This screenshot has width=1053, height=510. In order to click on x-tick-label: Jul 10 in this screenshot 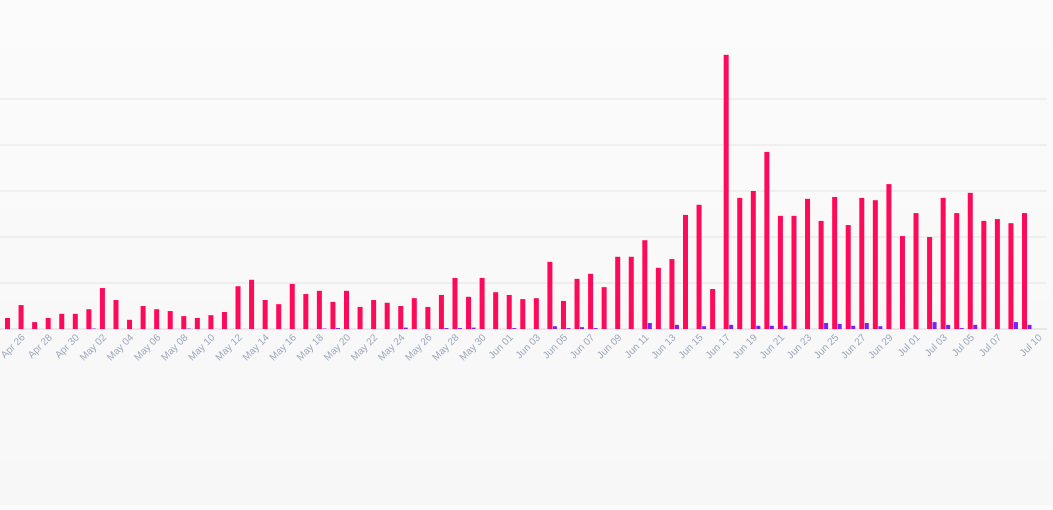, I will do `click(1031, 345)`.